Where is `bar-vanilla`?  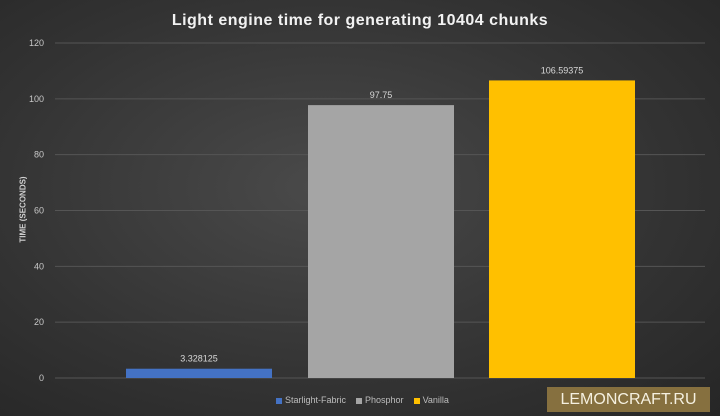
bar-vanilla is located at coordinates (562, 229).